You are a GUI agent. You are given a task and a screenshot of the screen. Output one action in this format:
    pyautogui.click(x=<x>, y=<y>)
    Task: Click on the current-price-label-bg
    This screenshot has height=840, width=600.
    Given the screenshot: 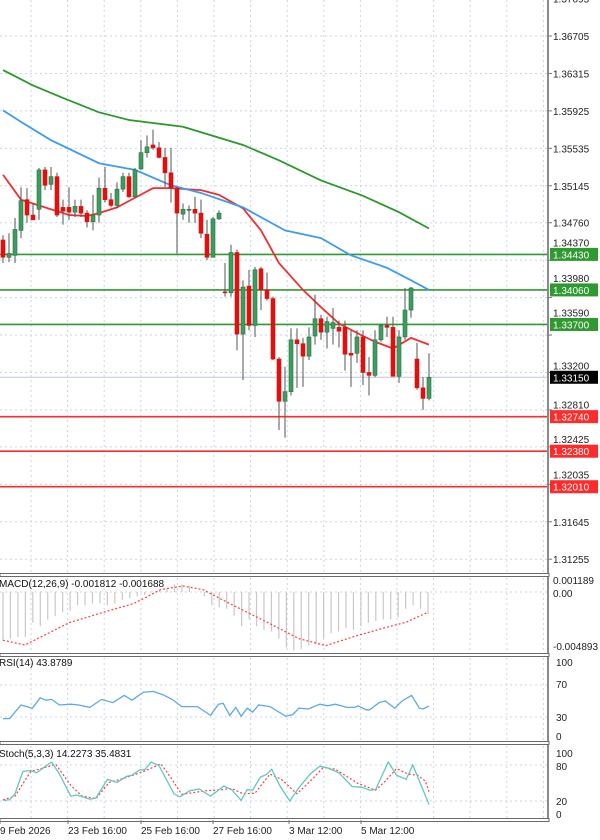 What is the action you would take?
    pyautogui.click(x=574, y=377)
    